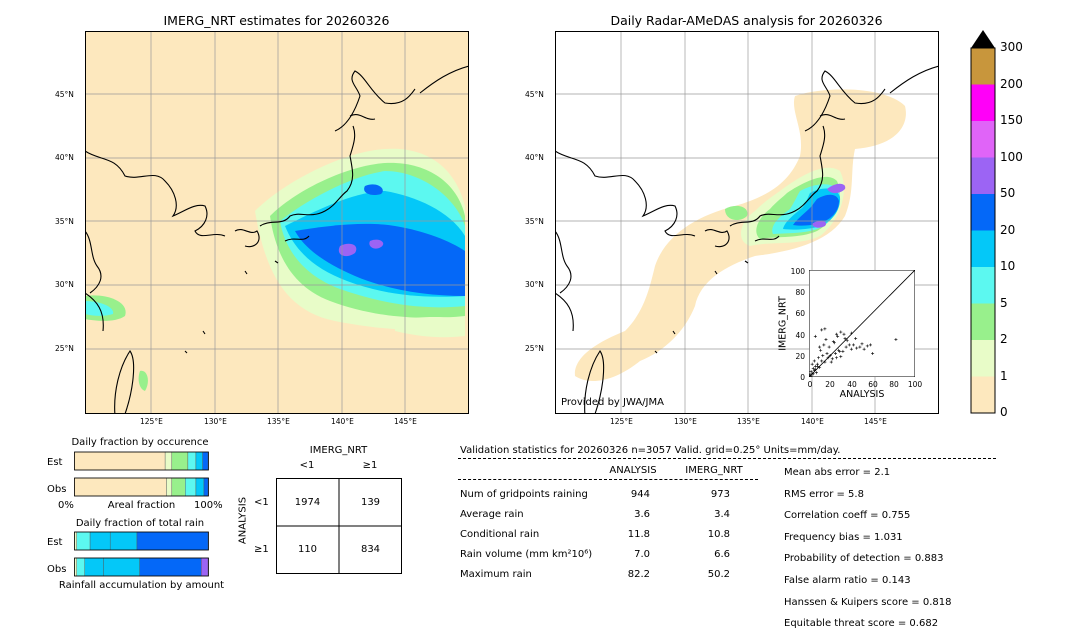 The height and width of the screenshot is (635, 1080). I want to click on left-map-title: IMERG_NRT estimates for 20260326, so click(276, 20).